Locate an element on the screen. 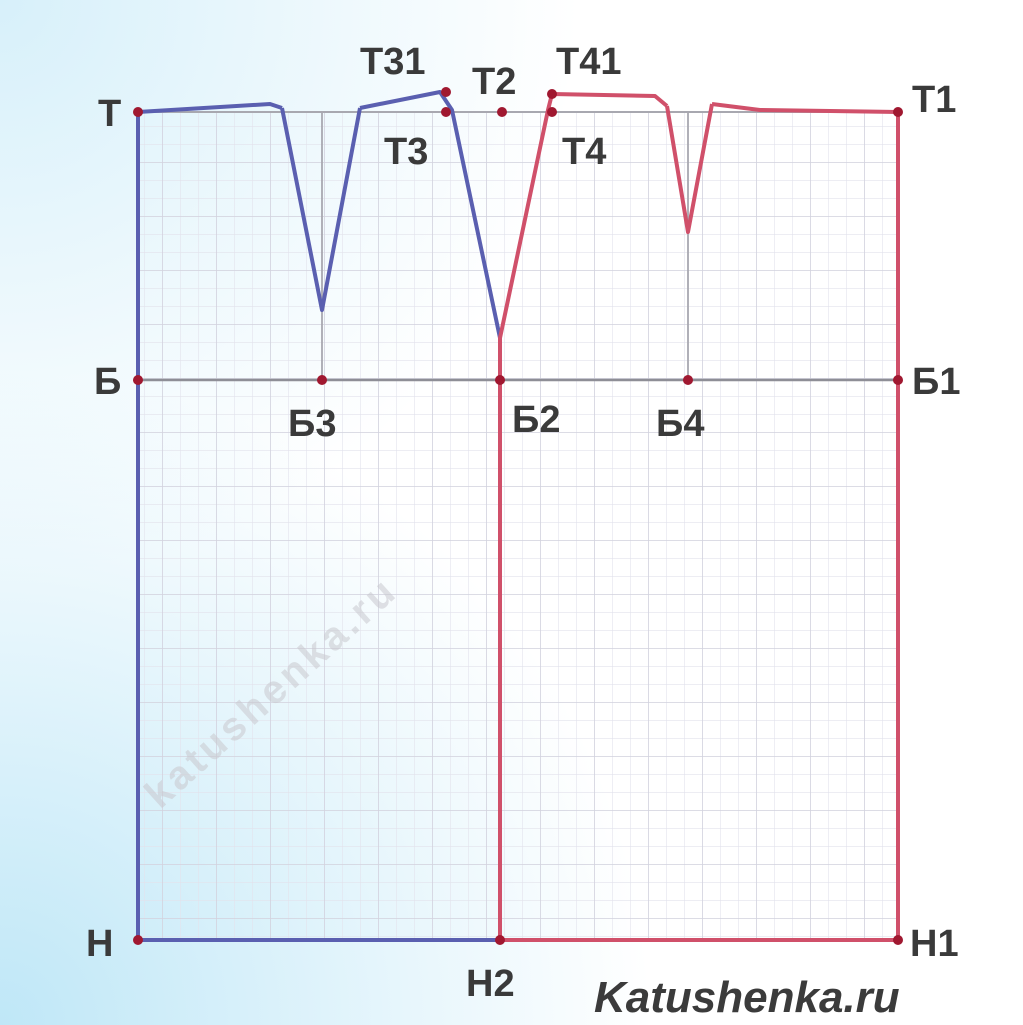 The height and width of the screenshot is (1025, 1023). point-t is located at coordinates (138, 112).